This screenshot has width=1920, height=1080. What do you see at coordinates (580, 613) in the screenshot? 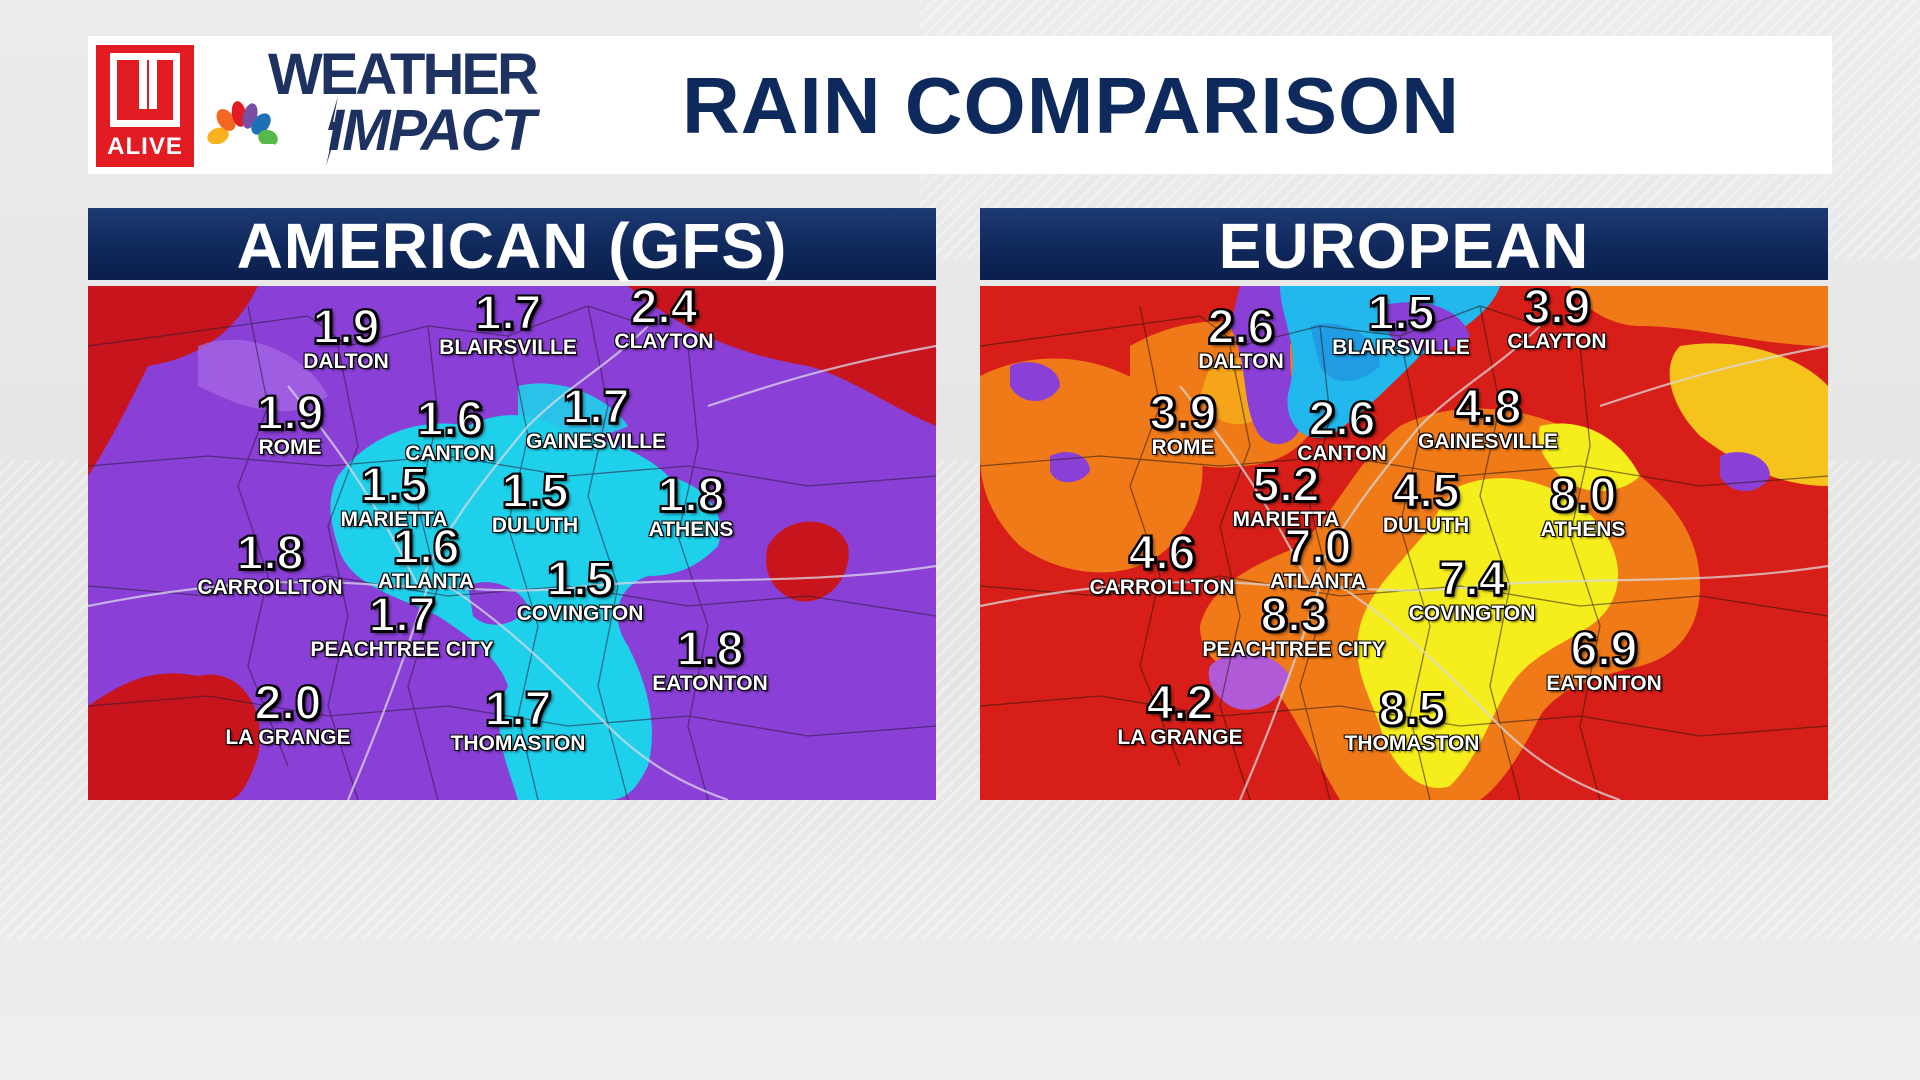
I see `city-name: COVINGTON` at bounding box center [580, 613].